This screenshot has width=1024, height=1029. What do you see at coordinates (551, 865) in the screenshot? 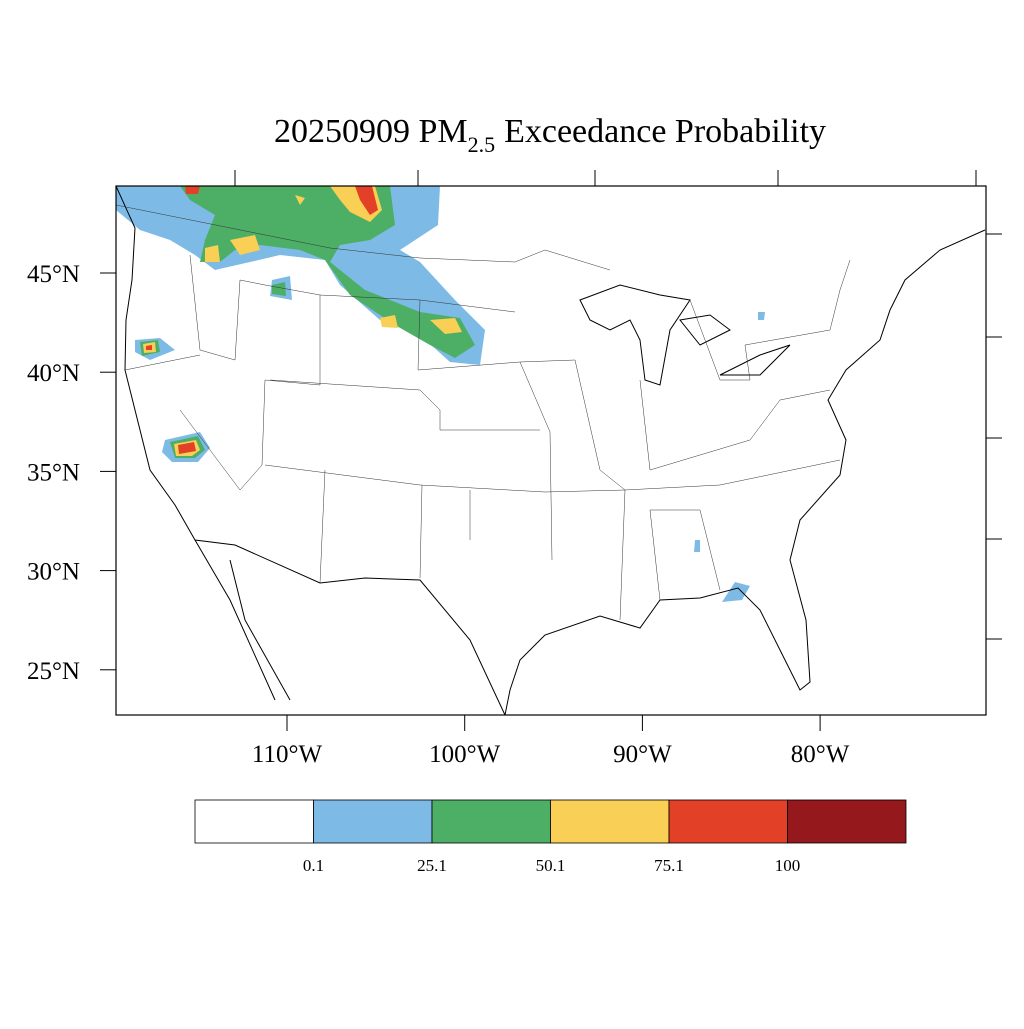
I see `colorbar-label: 50.1` at bounding box center [551, 865].